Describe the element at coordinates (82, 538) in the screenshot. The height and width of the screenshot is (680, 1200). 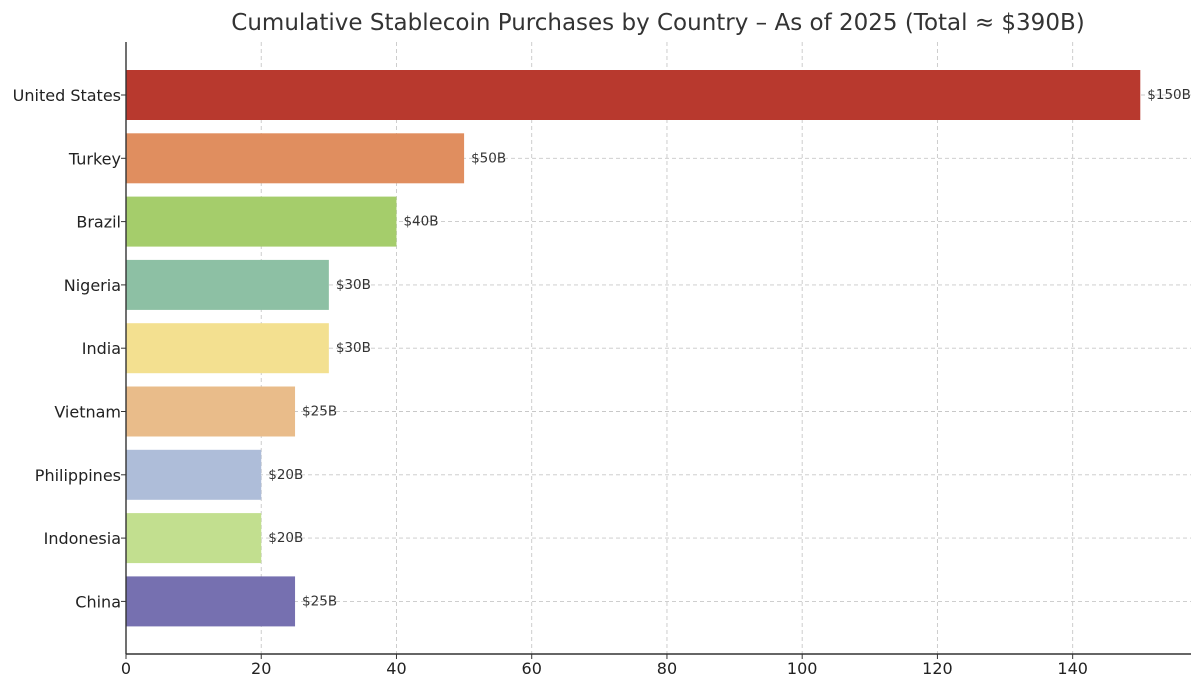
I see `category-label: Indonesia` at that location.